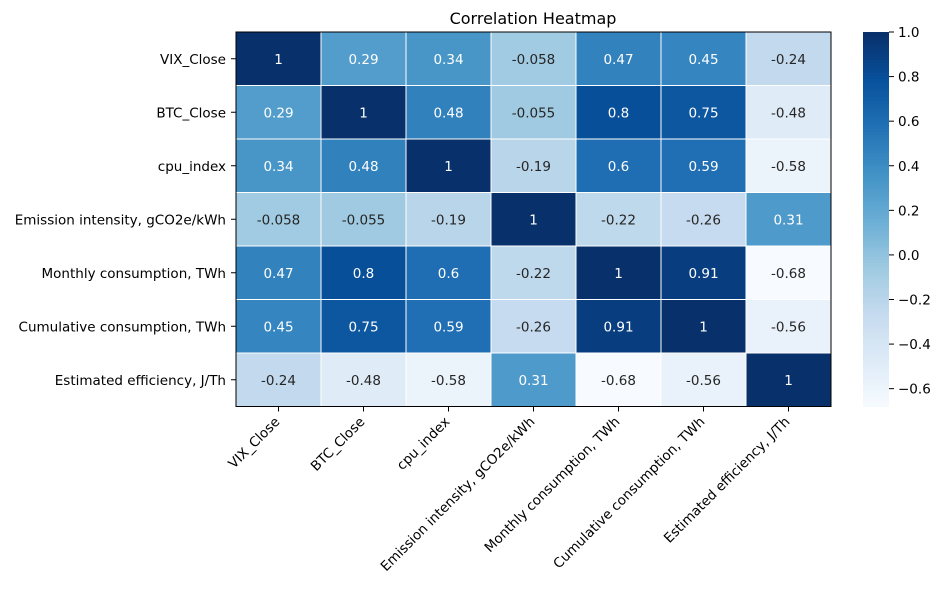 Image resolution: width=940 pixels, height=594 pixels. Describe the element at coordinates (908, 122) in the screenshot. I see `colorbar-tick-label: 0.6` at that location.